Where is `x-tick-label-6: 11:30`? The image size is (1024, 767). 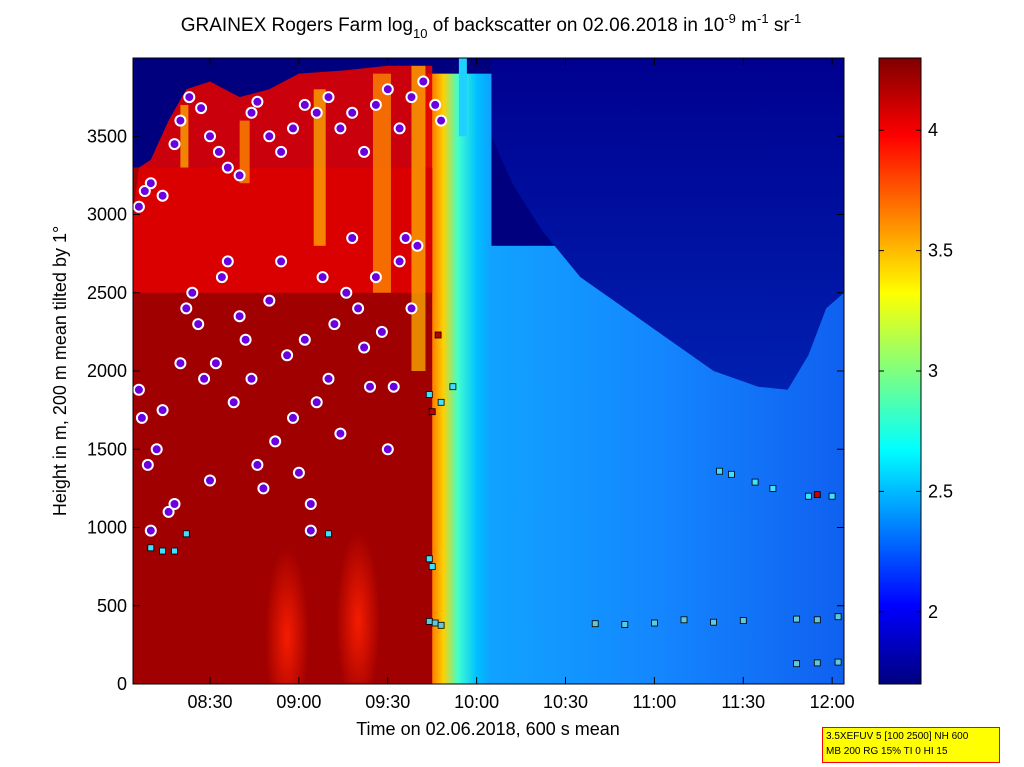 x-tick-label-6: 11:30 is located at coordinates (743, 702).